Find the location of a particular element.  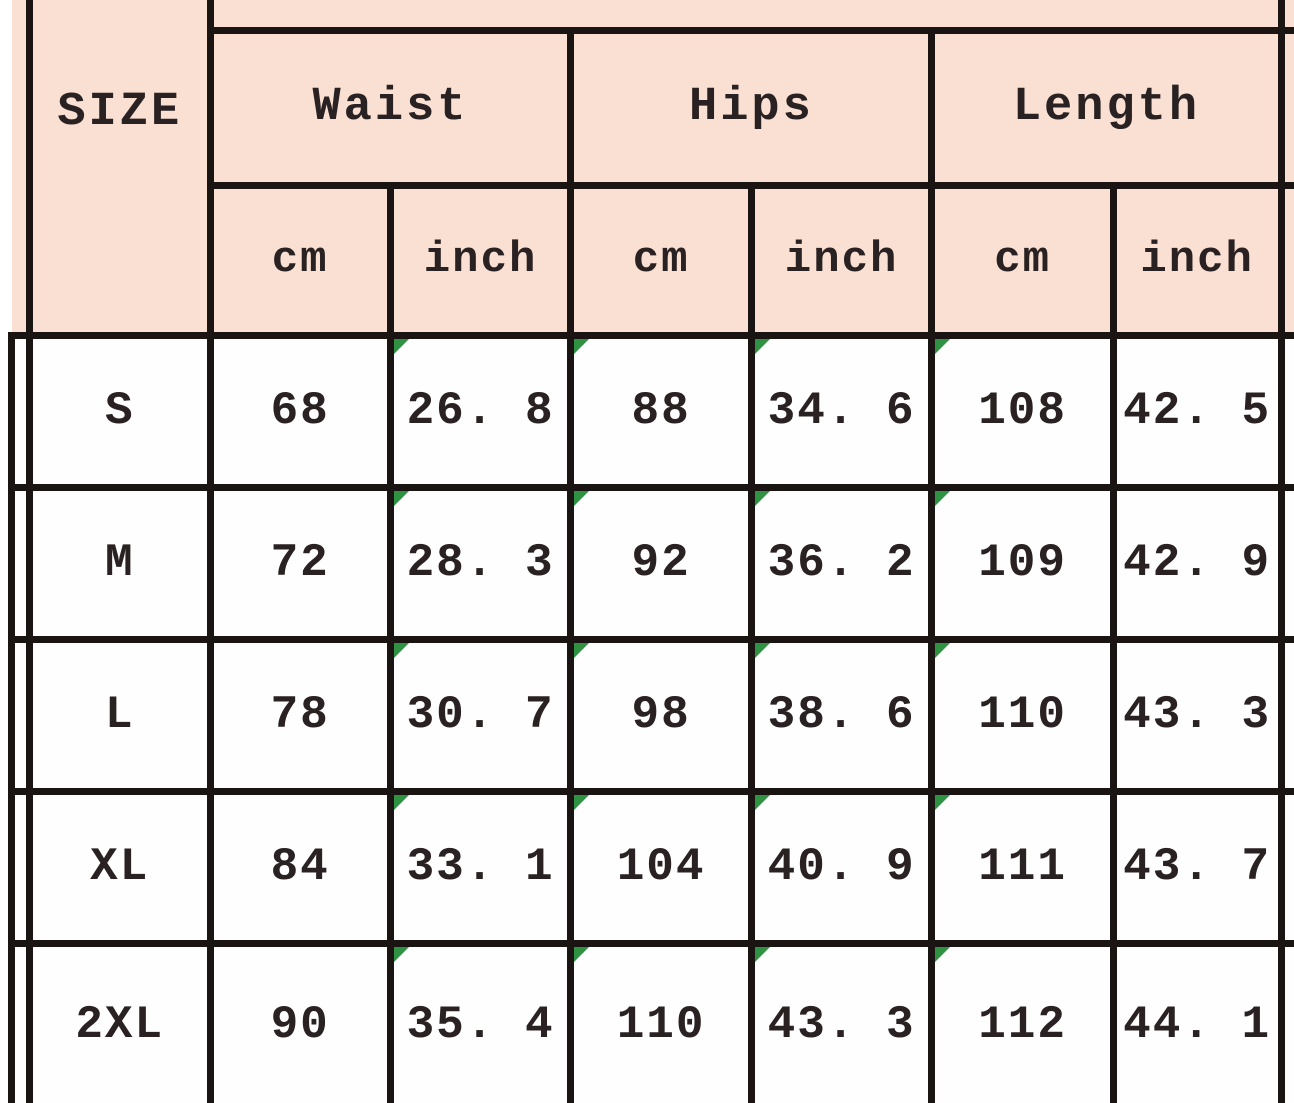

value-cell-hips-cm: 104 is located at coordinates (661, 867).